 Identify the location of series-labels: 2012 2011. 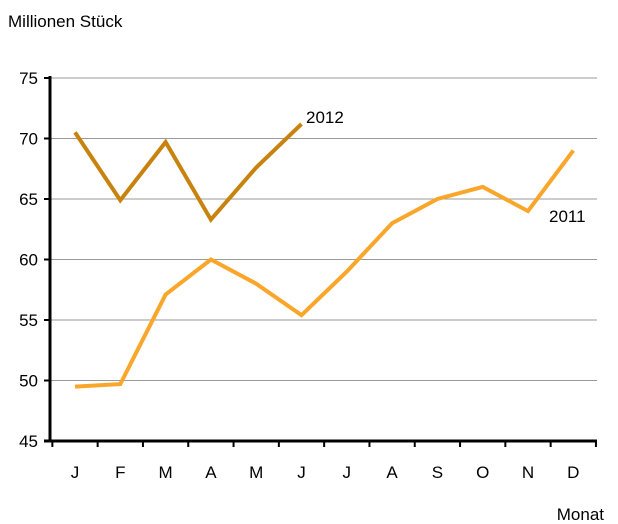
(446, 167).